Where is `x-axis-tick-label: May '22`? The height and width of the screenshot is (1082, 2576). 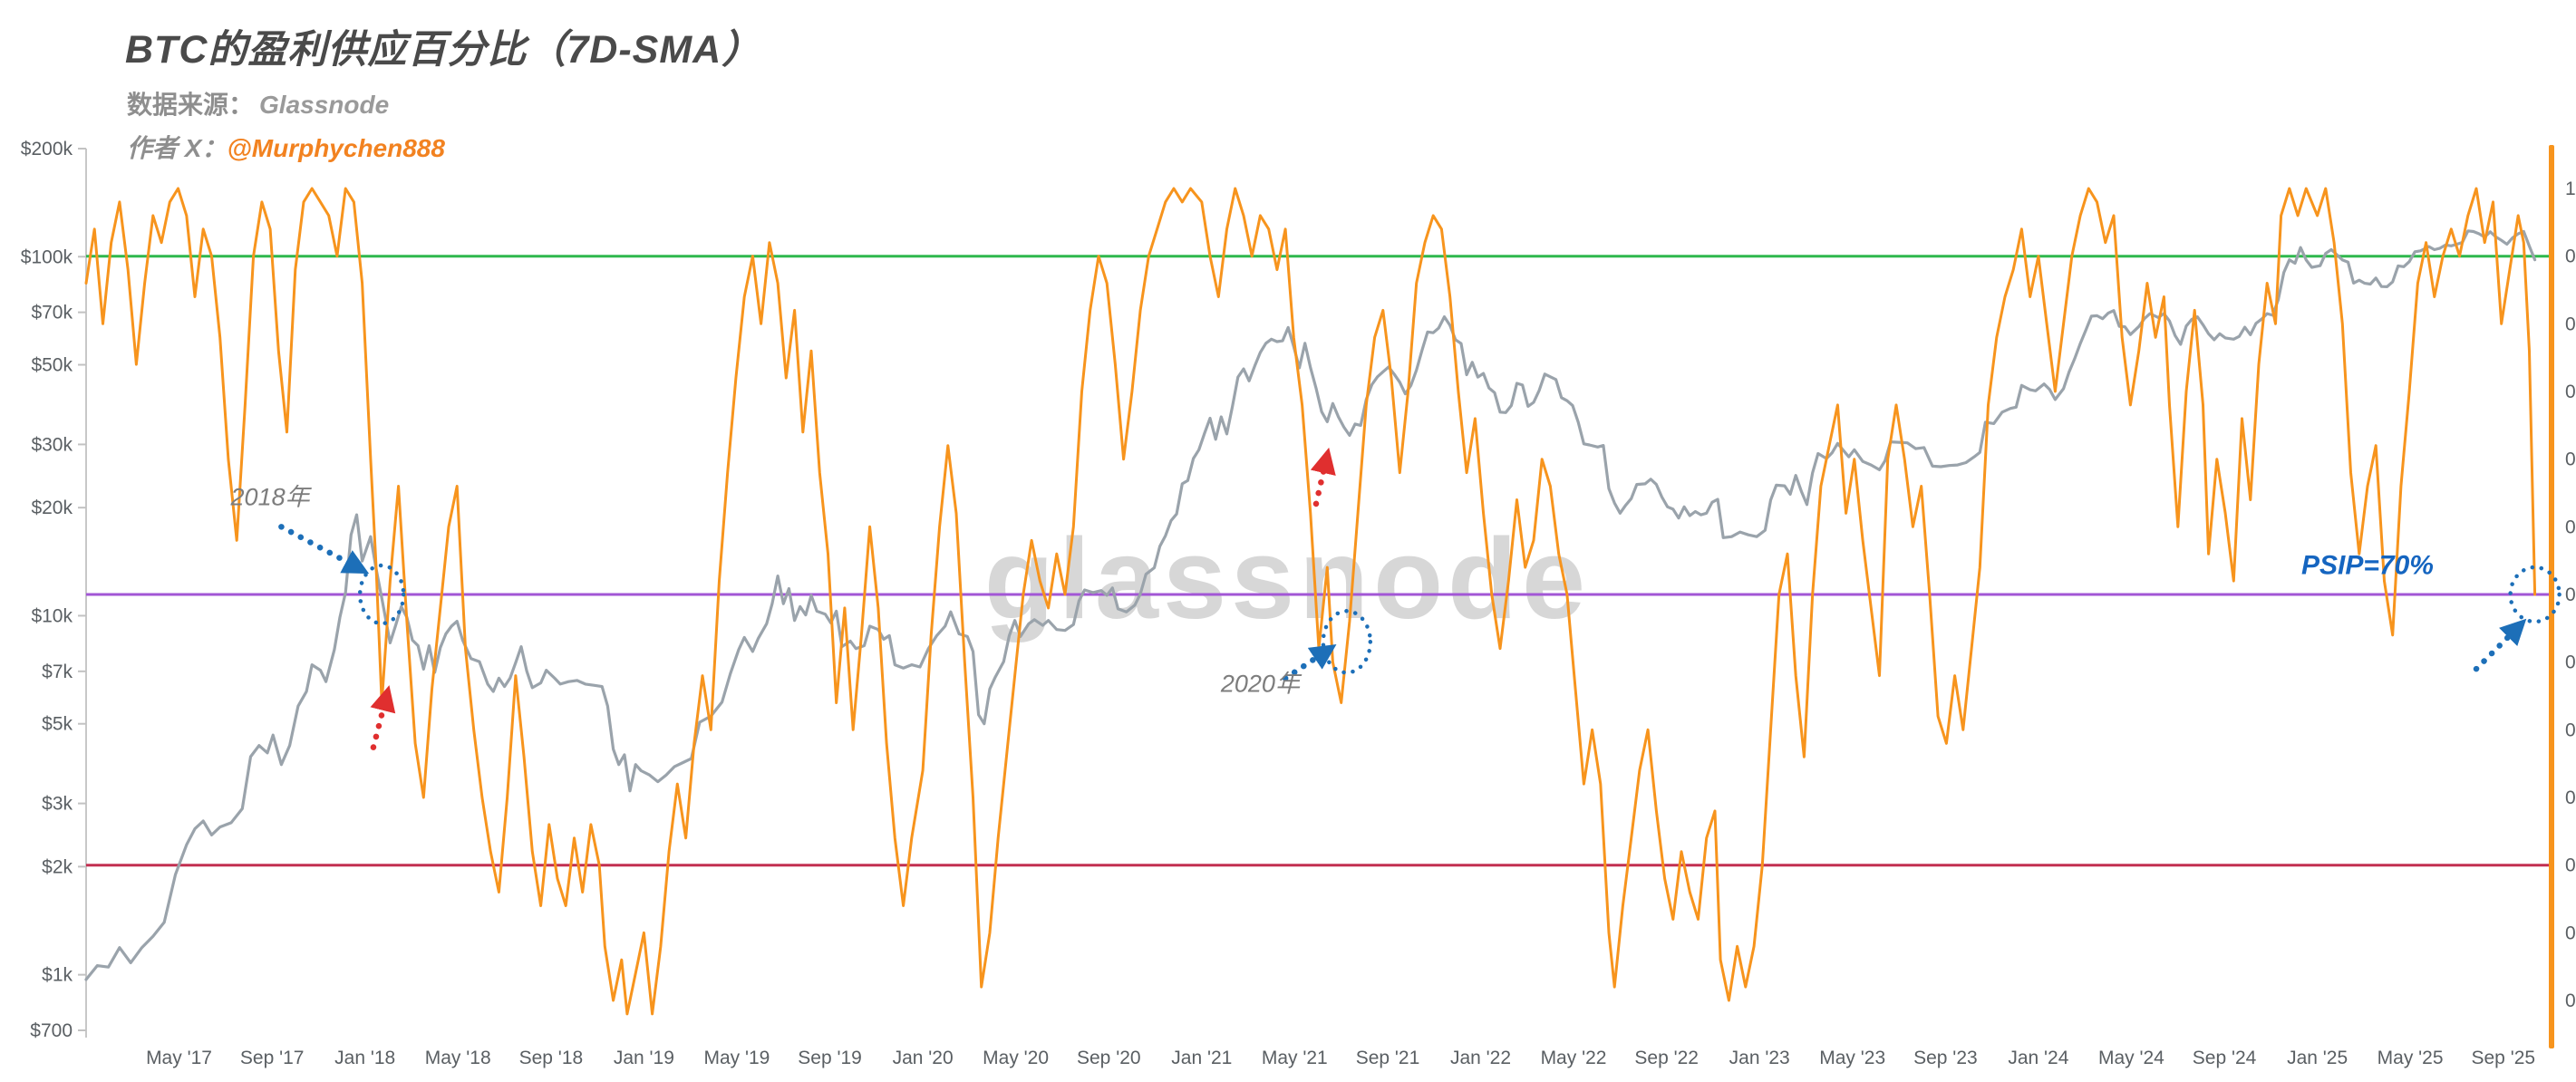 x-axis-tick-label: May '22 is located at coordinates (1574, 1058).